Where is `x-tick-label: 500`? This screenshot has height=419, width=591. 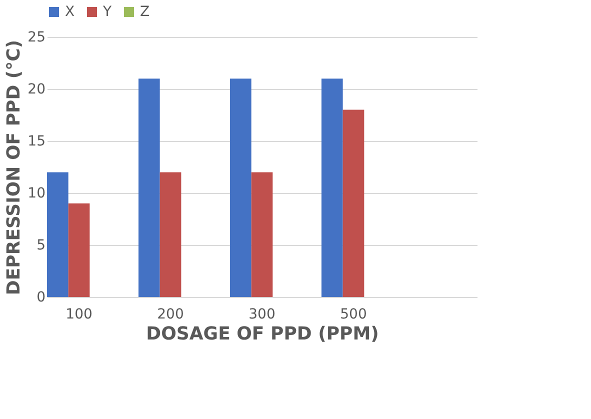 x-tick-label: 500 is located at coordinates (353, 314).